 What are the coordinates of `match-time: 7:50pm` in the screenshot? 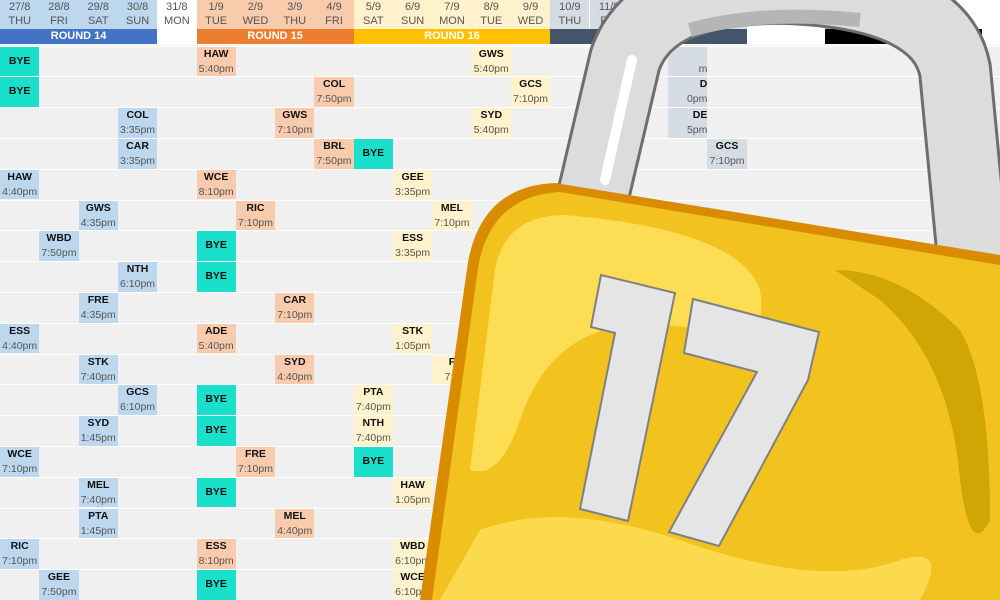 It's located at (334, 160).